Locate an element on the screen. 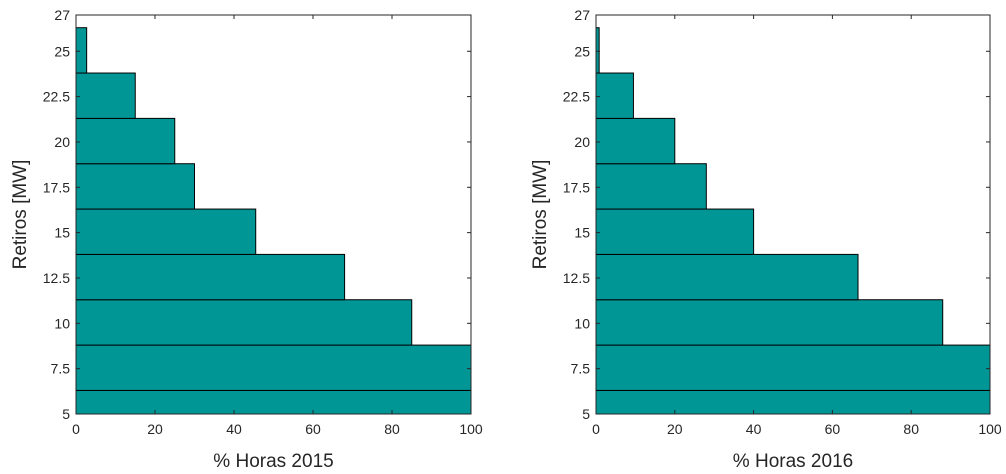  x-tick-label-2015-5: 100 is located at coordinates (471, 429).